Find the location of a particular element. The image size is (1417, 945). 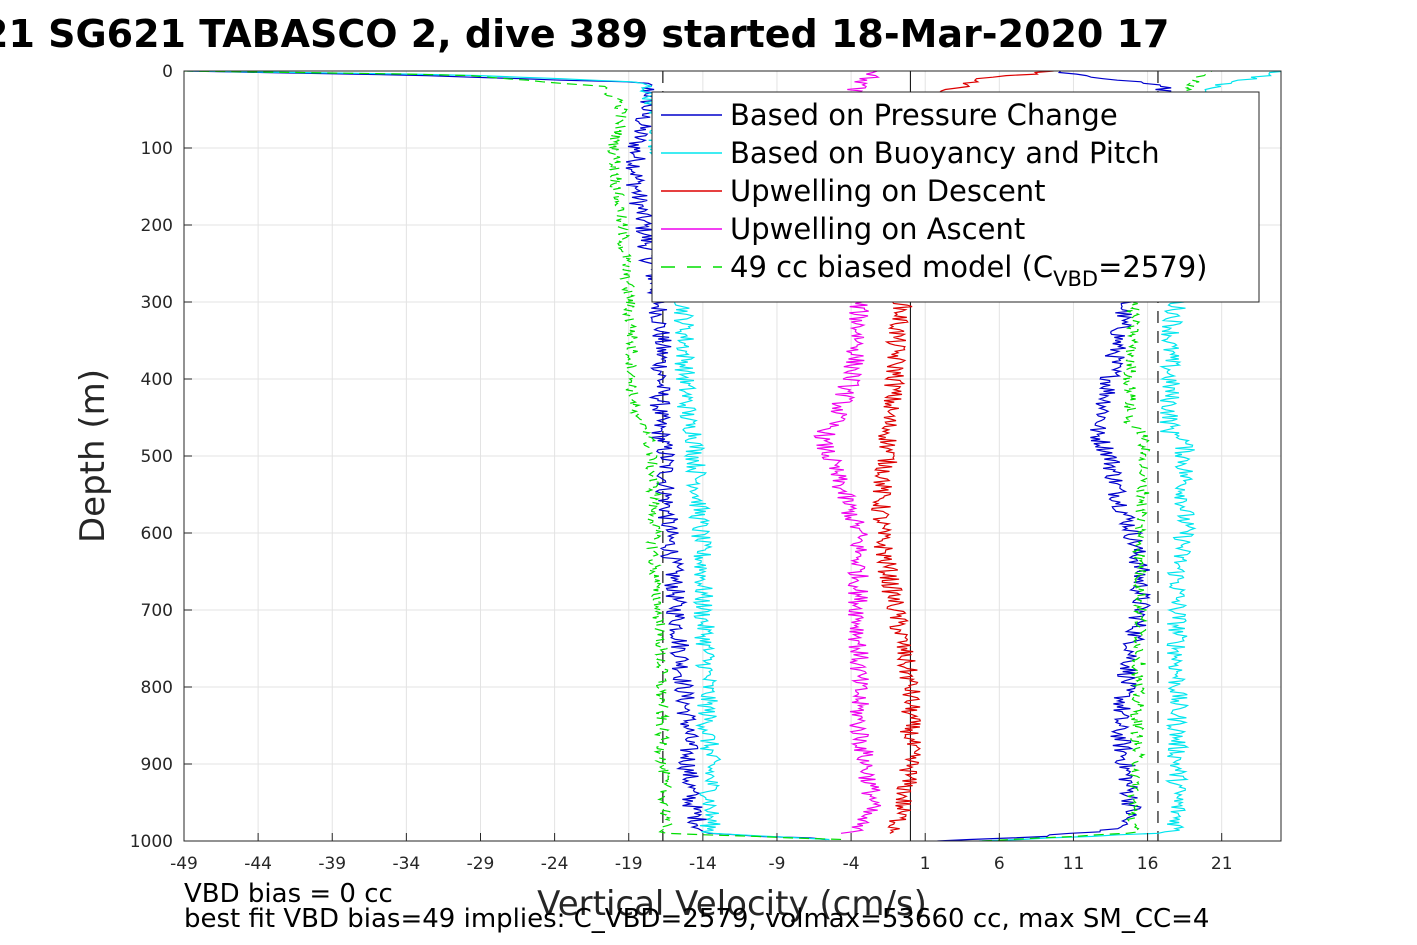

x-tick-label: 11 is located at coordinates (1074, 864).